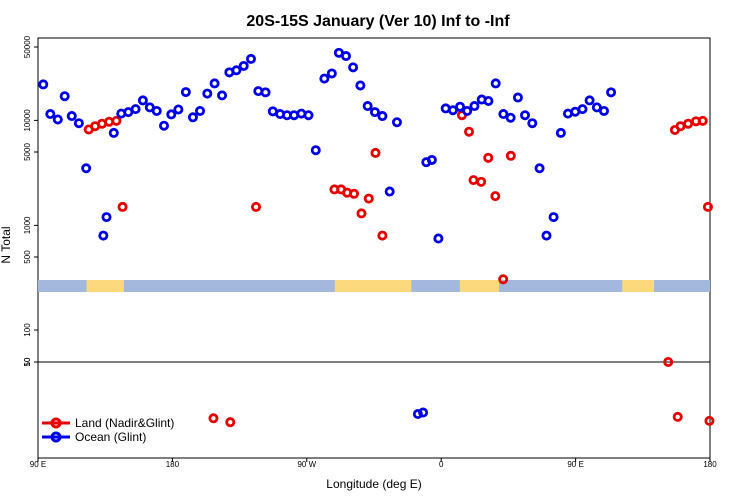 The image size is (750, 500). Describe the element at coordinates (27, 152) in the screenshot. I see `y-upper-tick-label: 5000` at that location.